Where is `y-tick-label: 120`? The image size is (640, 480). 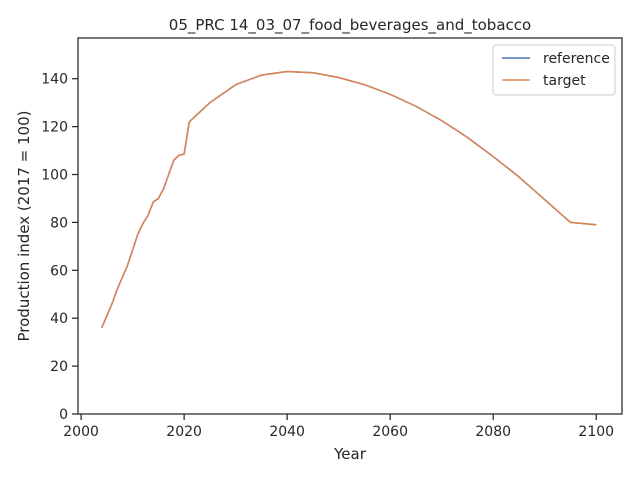 y-tick-label: 120 is located at coordinates (54, 128).